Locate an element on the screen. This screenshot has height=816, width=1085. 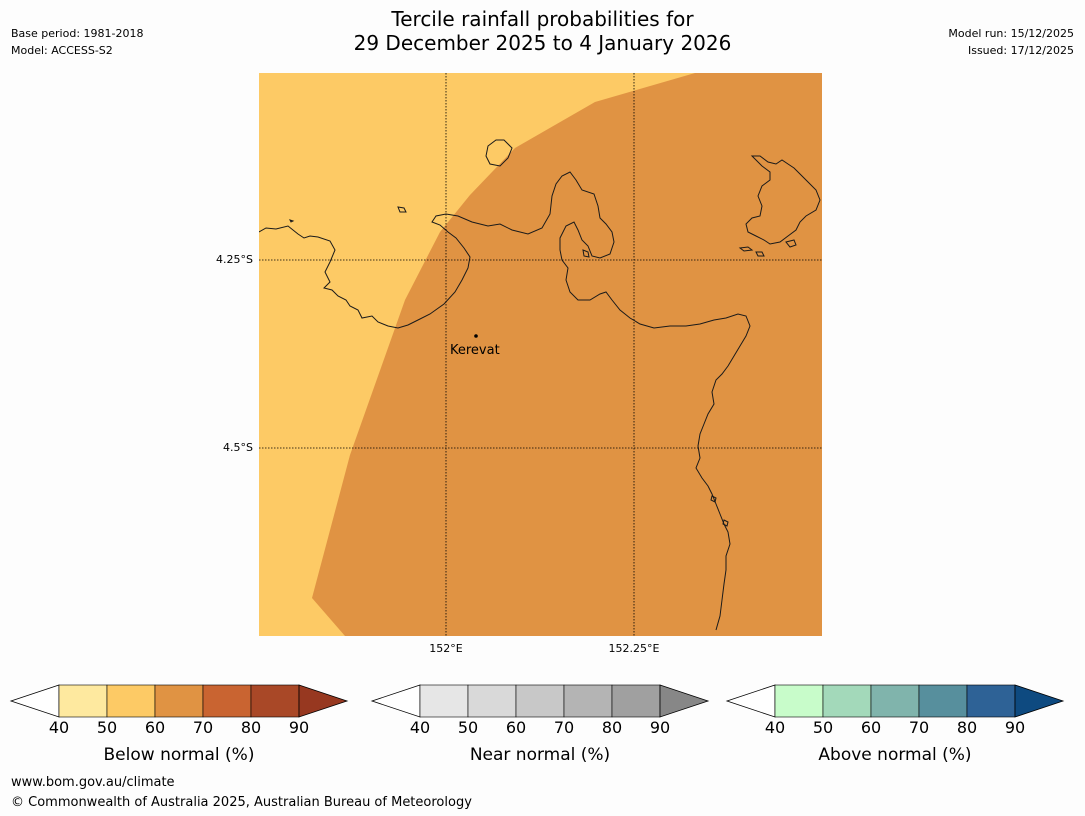
model-run: Model run: 15/12/2025 is located at coordinates (1011, 33).